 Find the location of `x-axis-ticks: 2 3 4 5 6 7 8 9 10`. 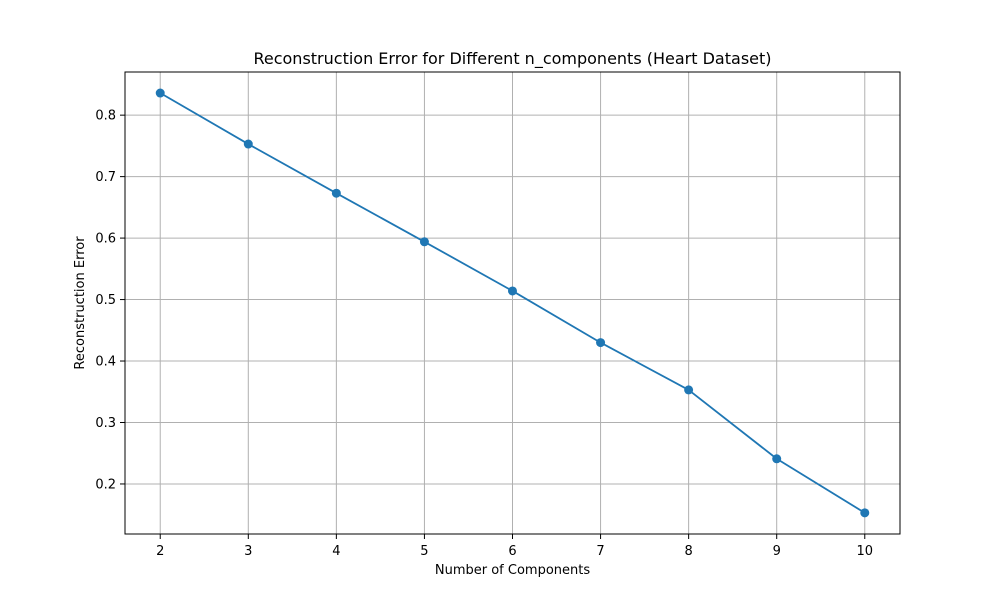

x-axis-ticks: 2 3 4 5 6 7 8 9 10 is located at coordinates (514, 546).